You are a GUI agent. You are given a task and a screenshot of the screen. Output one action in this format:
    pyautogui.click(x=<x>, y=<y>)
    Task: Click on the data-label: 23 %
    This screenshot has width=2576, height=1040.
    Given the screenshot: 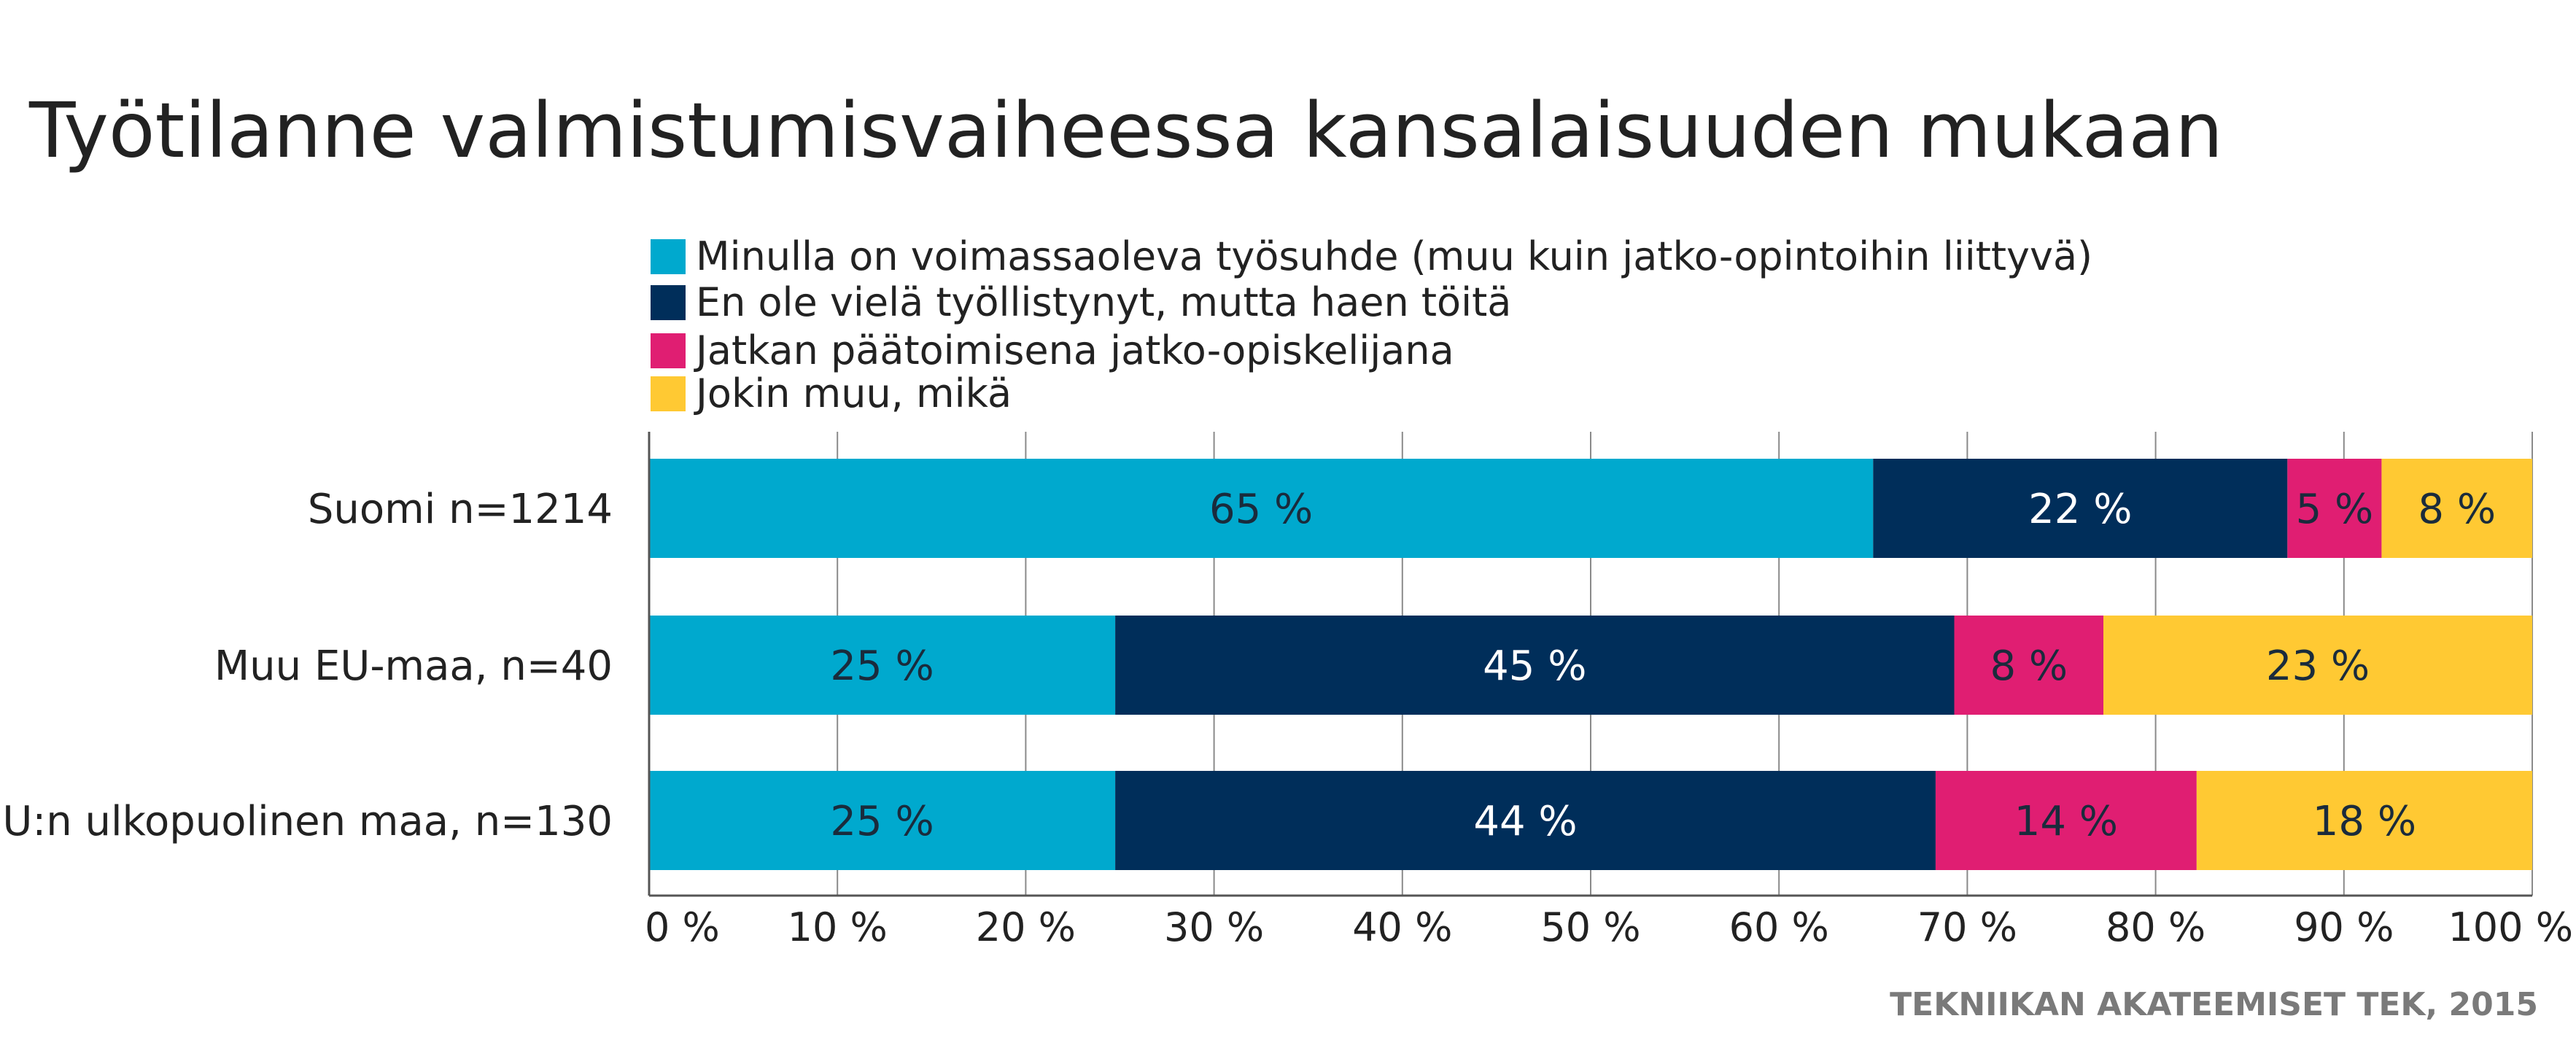 What is the action you would take?
    pyautogui.click(x=2318, y=666)
    